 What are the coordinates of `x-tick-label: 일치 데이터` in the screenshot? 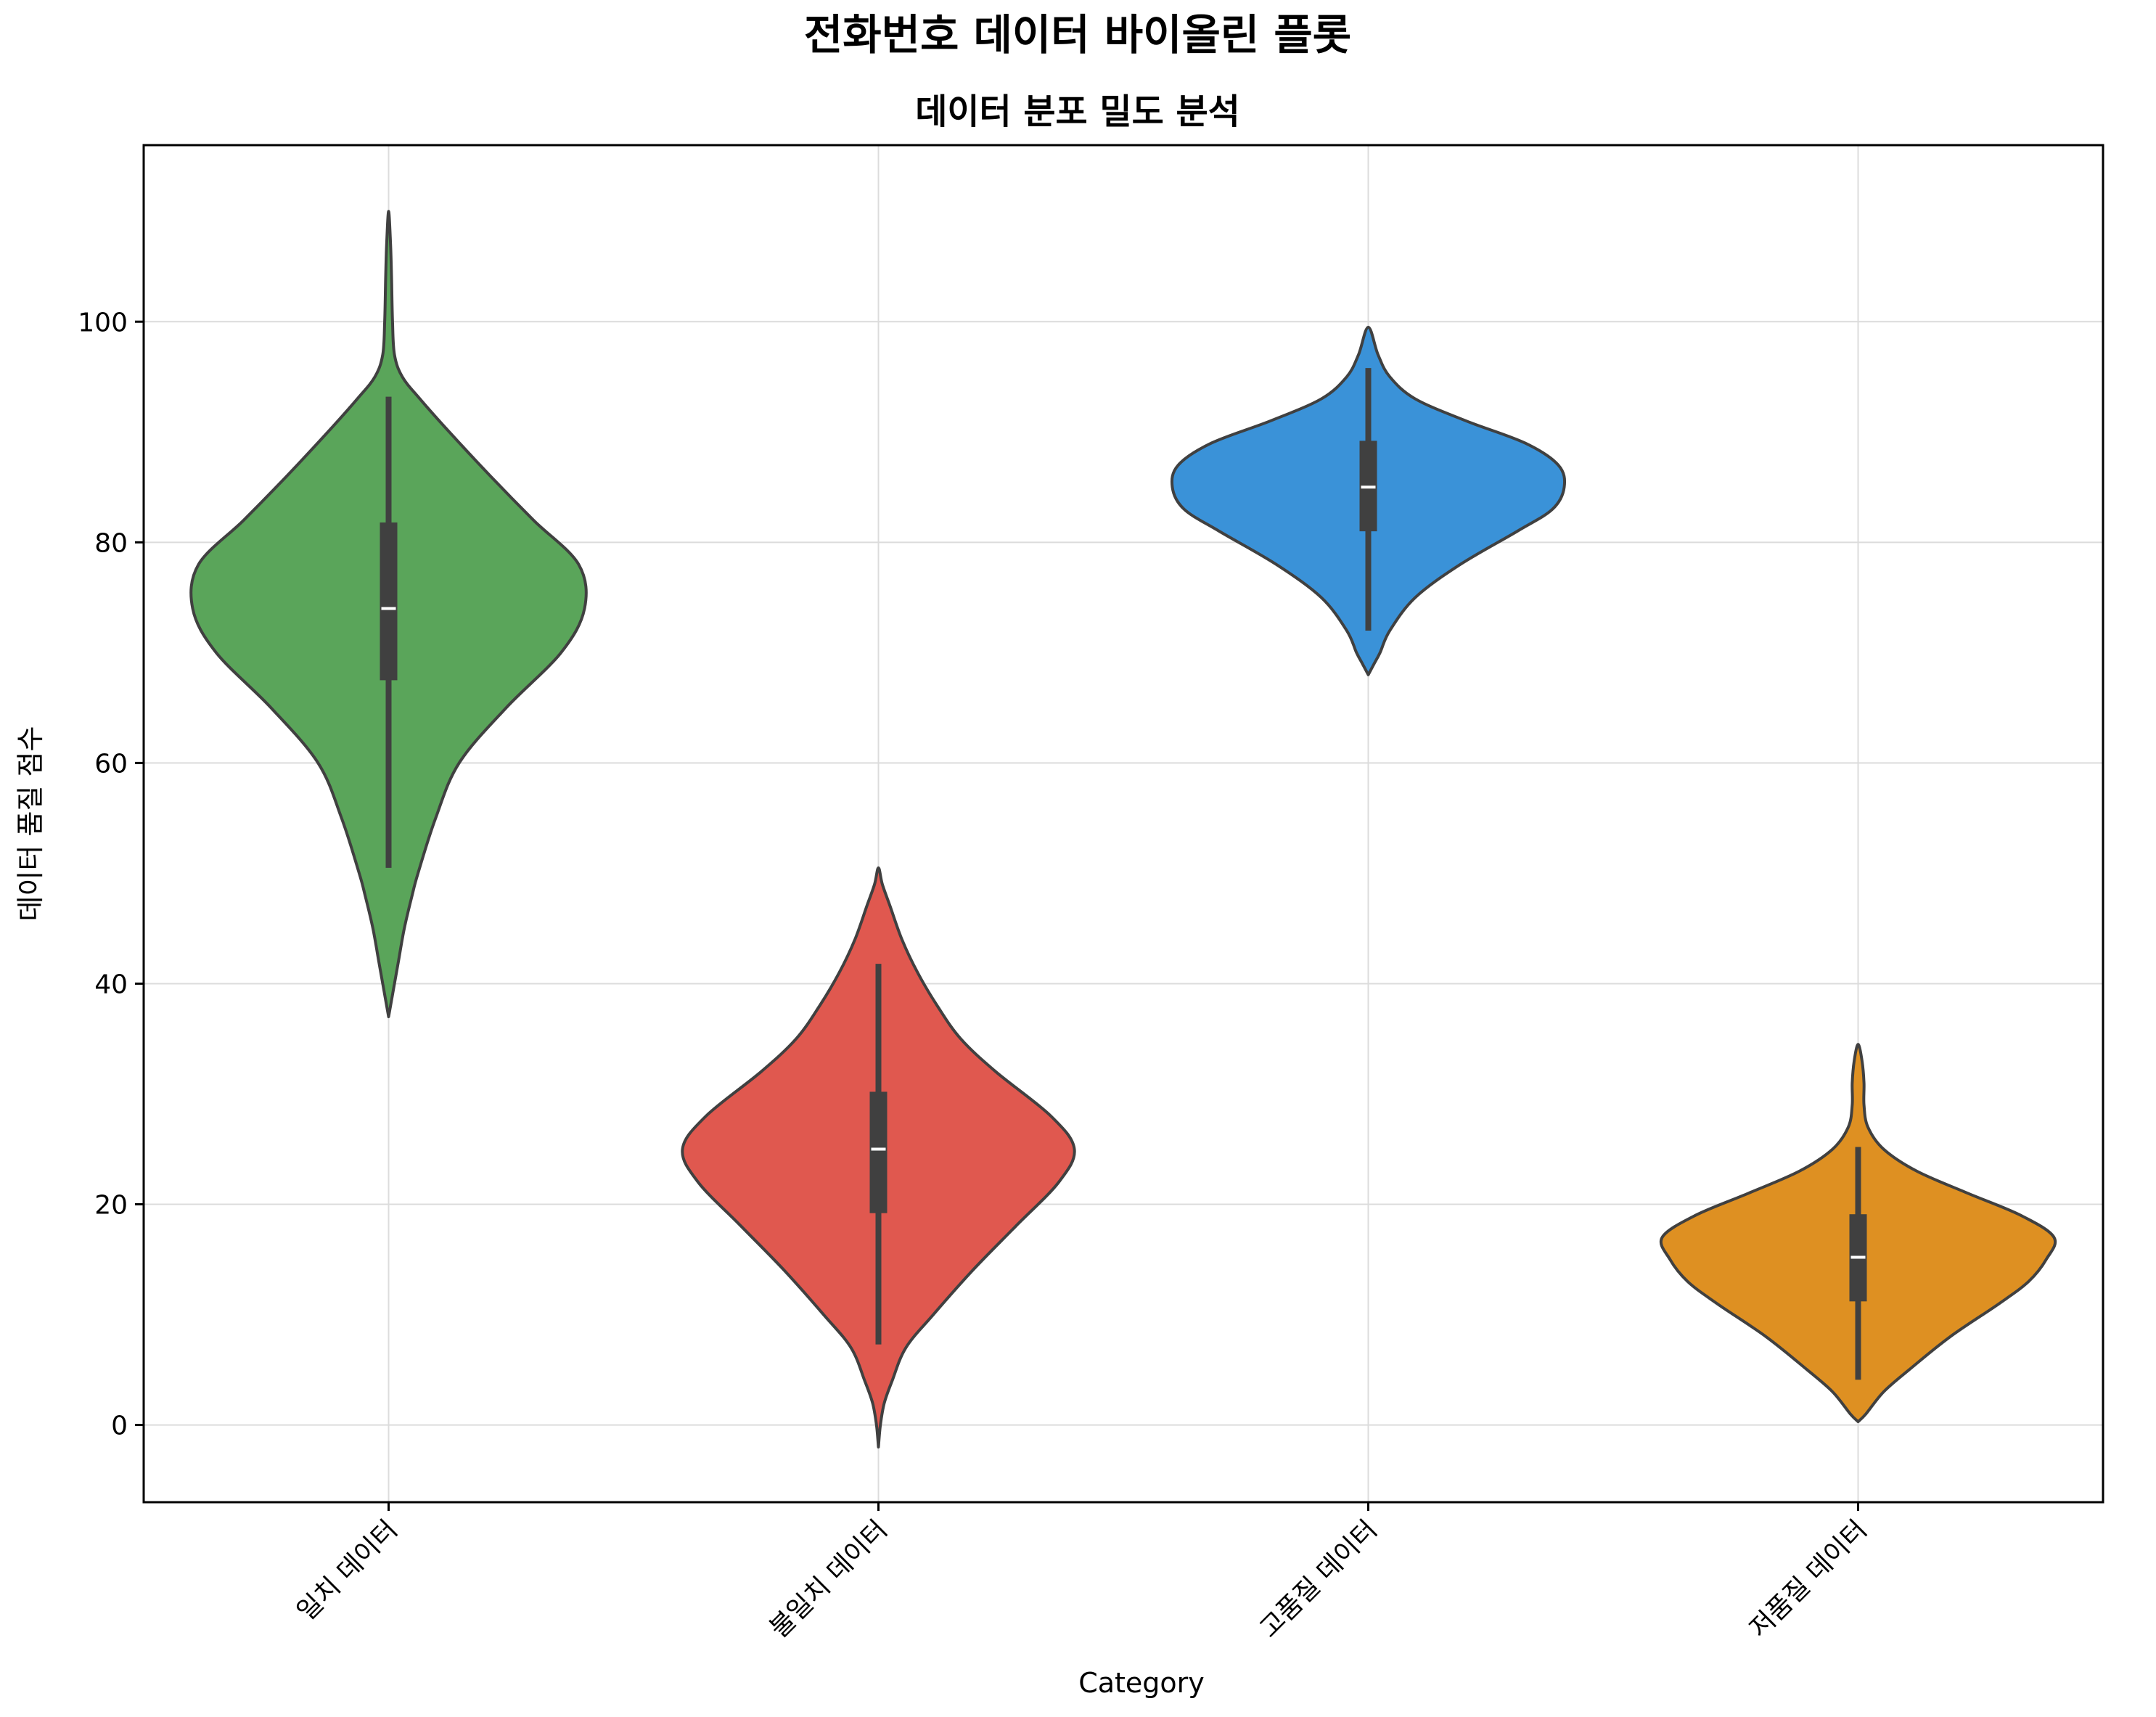 It's located at (347, 1570).